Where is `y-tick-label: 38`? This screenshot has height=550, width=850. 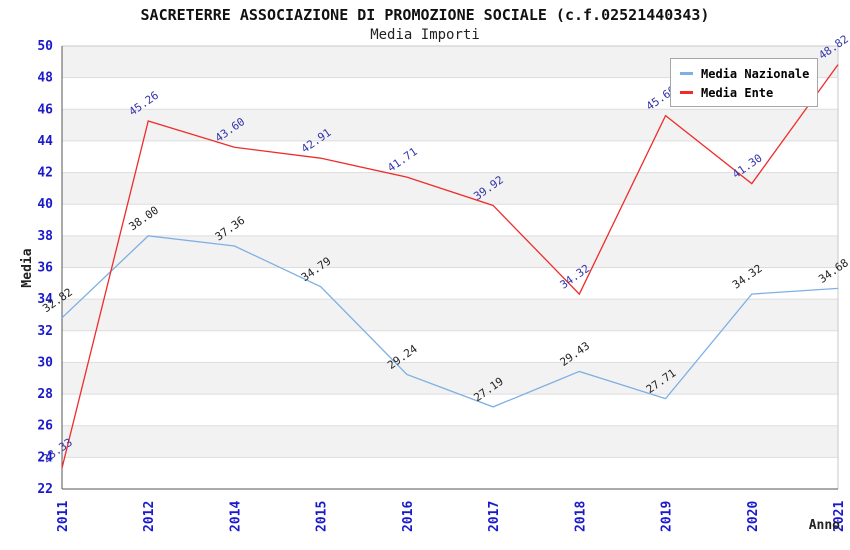 y-tick-label: 38 is located at coordinates (45, 236).